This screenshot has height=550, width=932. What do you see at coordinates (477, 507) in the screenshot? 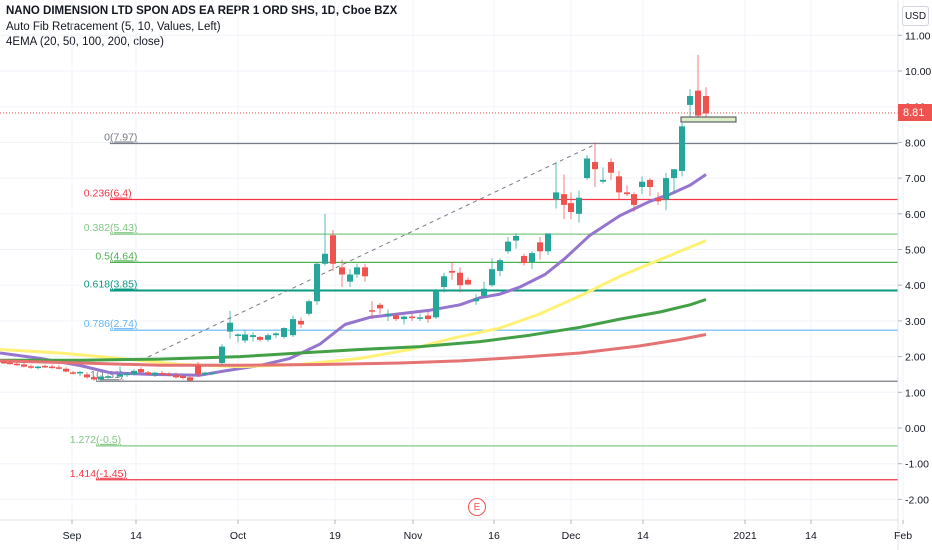
I see `earnings-icon: E` at bounding box center [477, 507].